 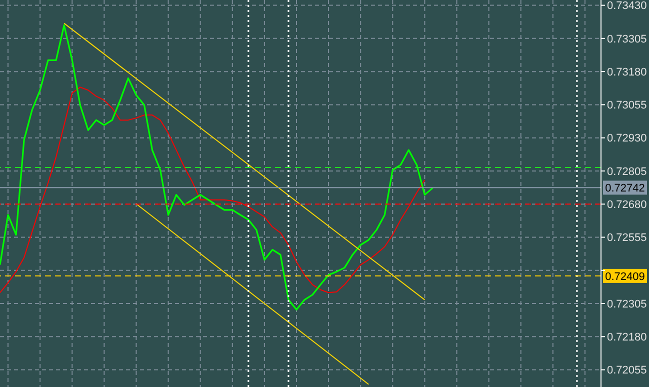 I want to click on y-tick-label: 0.72055, so click(x=627, y=370).